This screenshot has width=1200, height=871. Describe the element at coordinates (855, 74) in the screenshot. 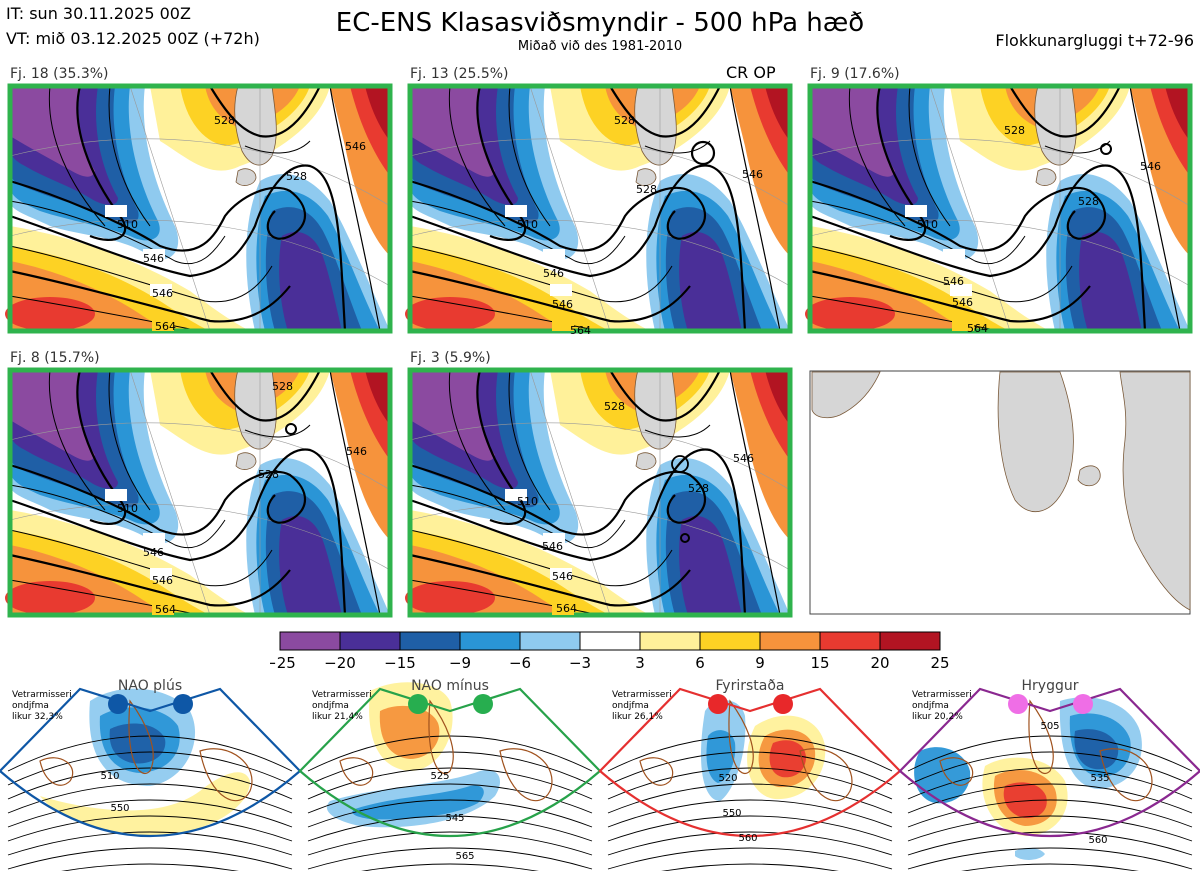

I see `panel-label-3: Fj. 9 (17.6%)` at that location.